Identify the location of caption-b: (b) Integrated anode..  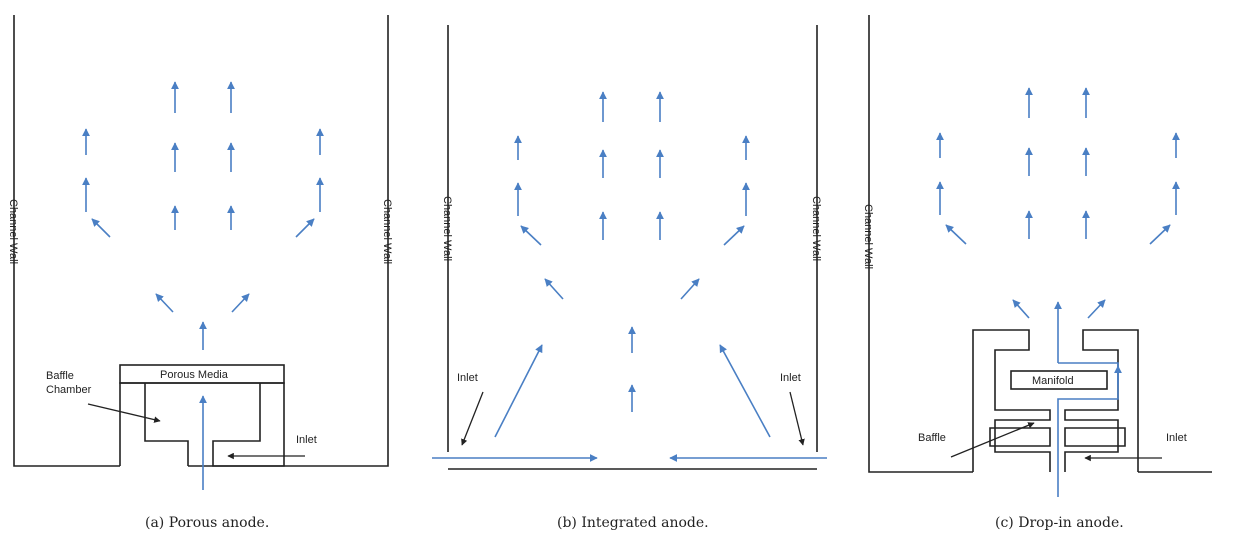
(633, 523).